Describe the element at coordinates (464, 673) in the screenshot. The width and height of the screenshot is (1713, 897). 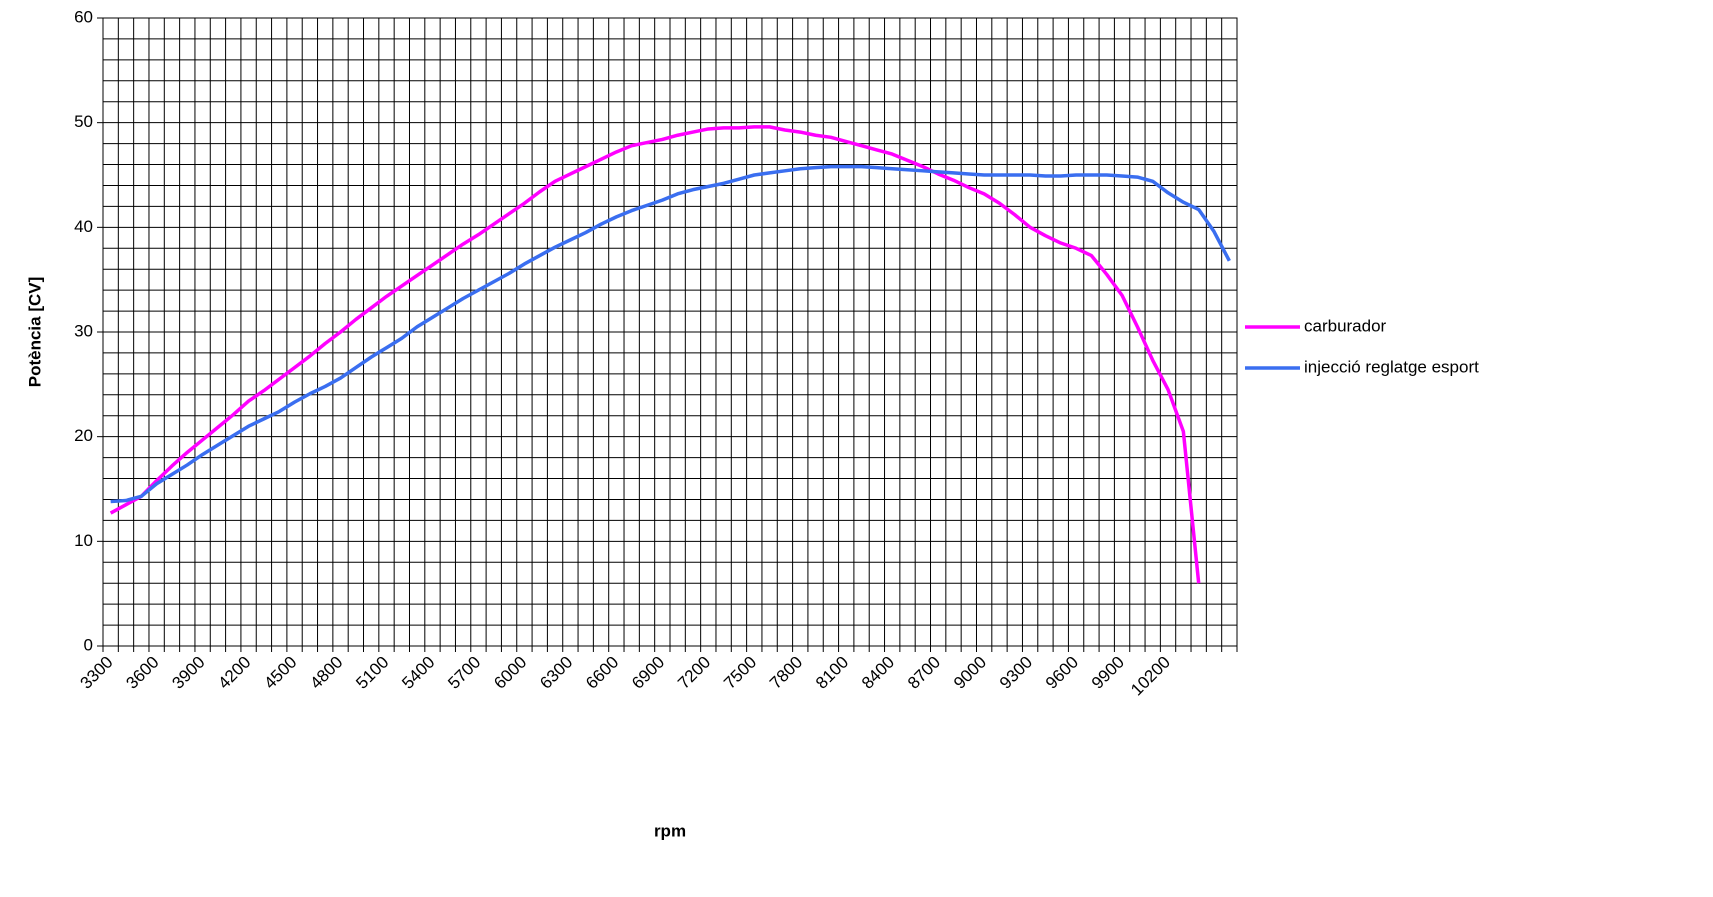
I see `x-tick-label: 5700` at that location.